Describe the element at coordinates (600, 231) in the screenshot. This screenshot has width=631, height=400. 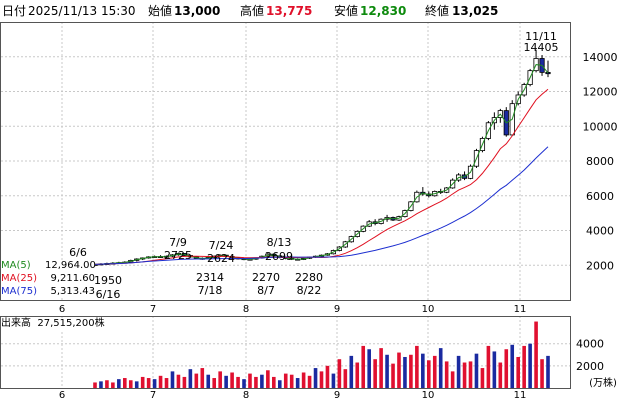
I see `price-tick-label: 4000` at that location.